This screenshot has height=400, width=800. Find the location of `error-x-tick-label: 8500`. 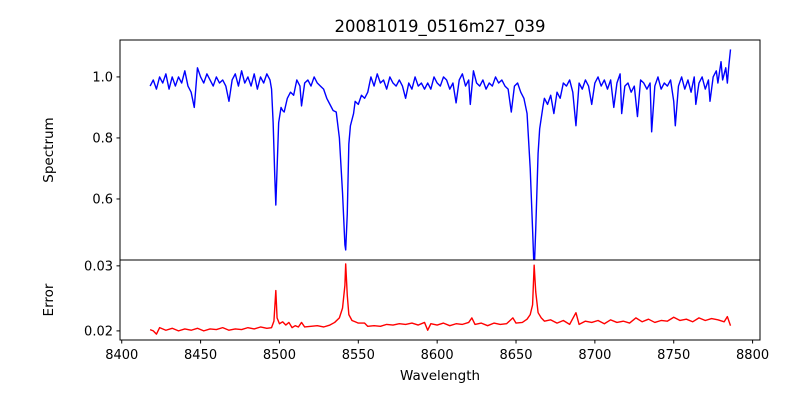

error-x-tick-label: 8500 is located at coordinates (279, 355).